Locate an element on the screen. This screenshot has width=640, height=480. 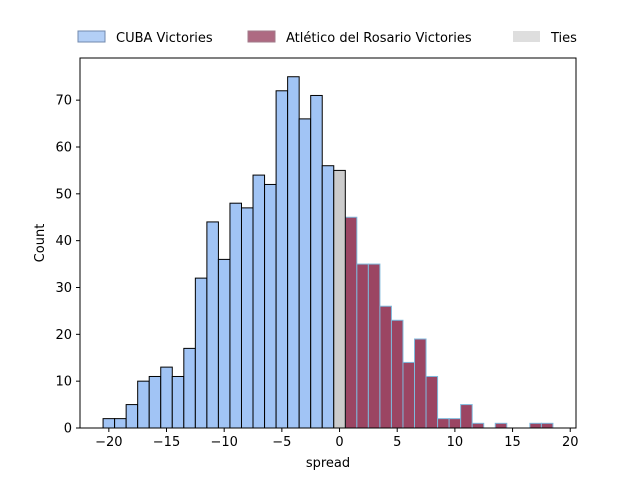
y-tick-label: 60 is located at coordinates (63, 147).